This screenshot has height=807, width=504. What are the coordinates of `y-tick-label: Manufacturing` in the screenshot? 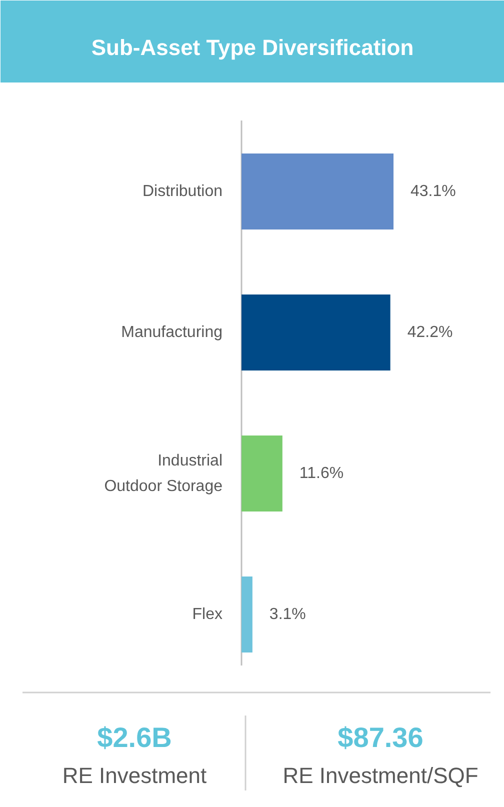 It's located at (171, 332).